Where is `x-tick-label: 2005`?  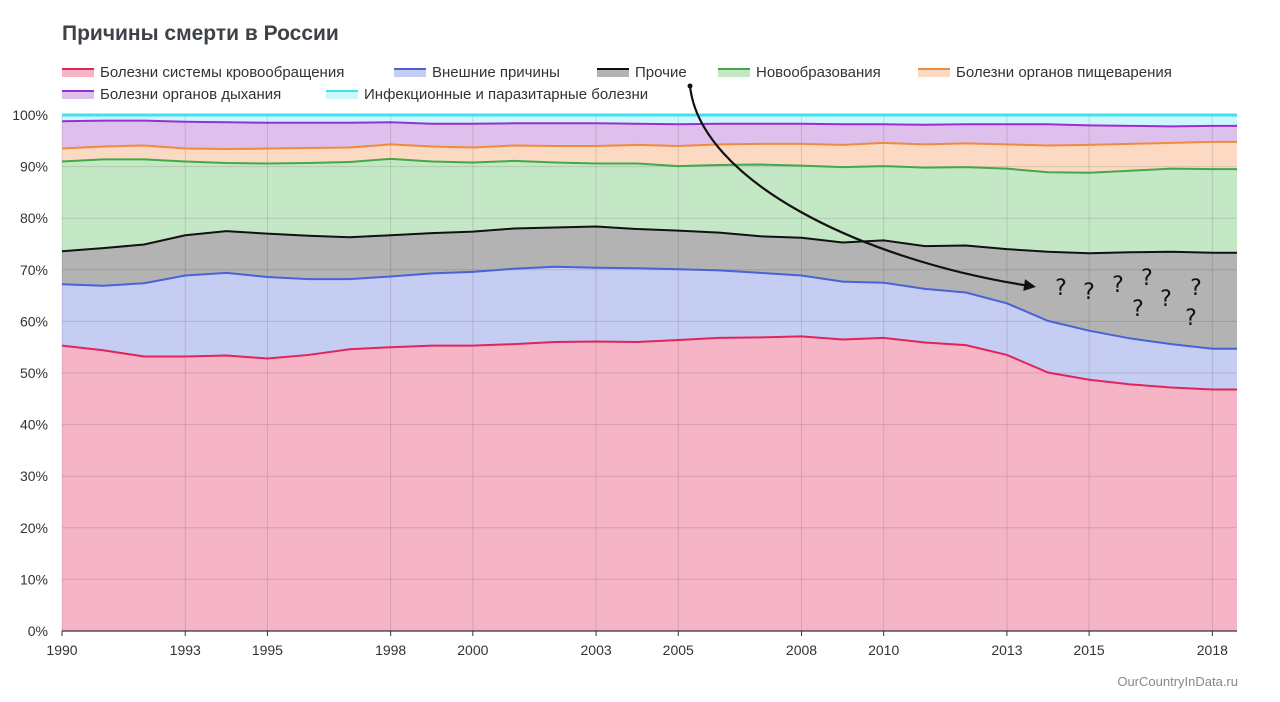
x-tick-label: 2005 is located at coordinates (678, 650).